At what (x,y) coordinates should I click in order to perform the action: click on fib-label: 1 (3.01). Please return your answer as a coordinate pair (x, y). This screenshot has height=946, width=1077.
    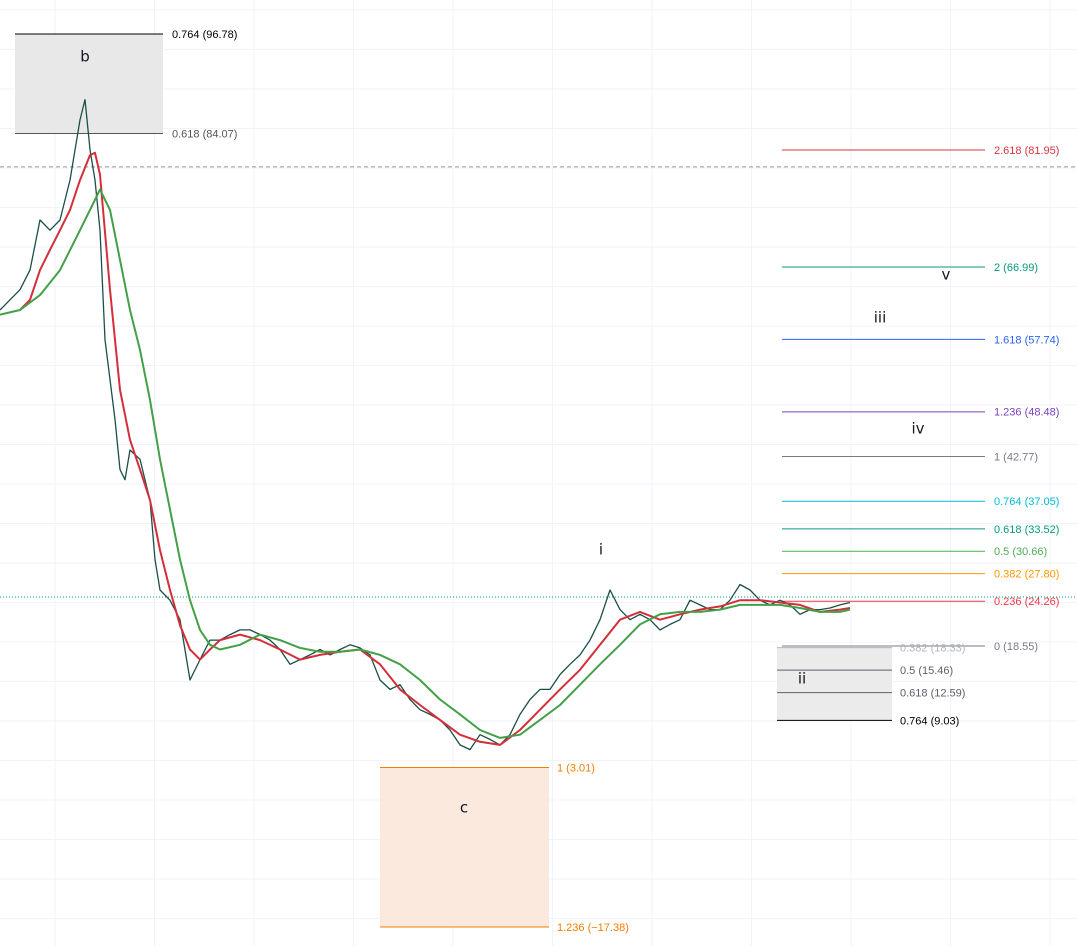
    Looking at the image, I should click on (576, 768).